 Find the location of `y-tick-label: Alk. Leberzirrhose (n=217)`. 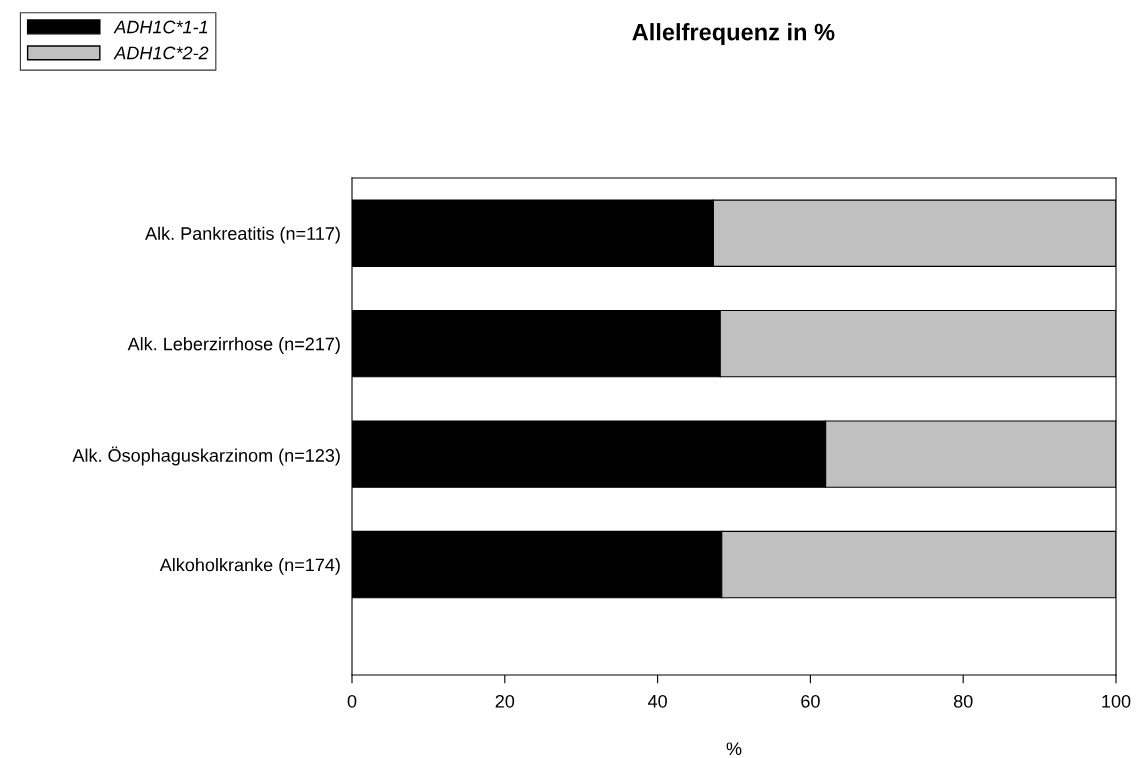

y-tick-label: Alk. Leberzirrhose (n=217) is located at coordinates (233, 345).